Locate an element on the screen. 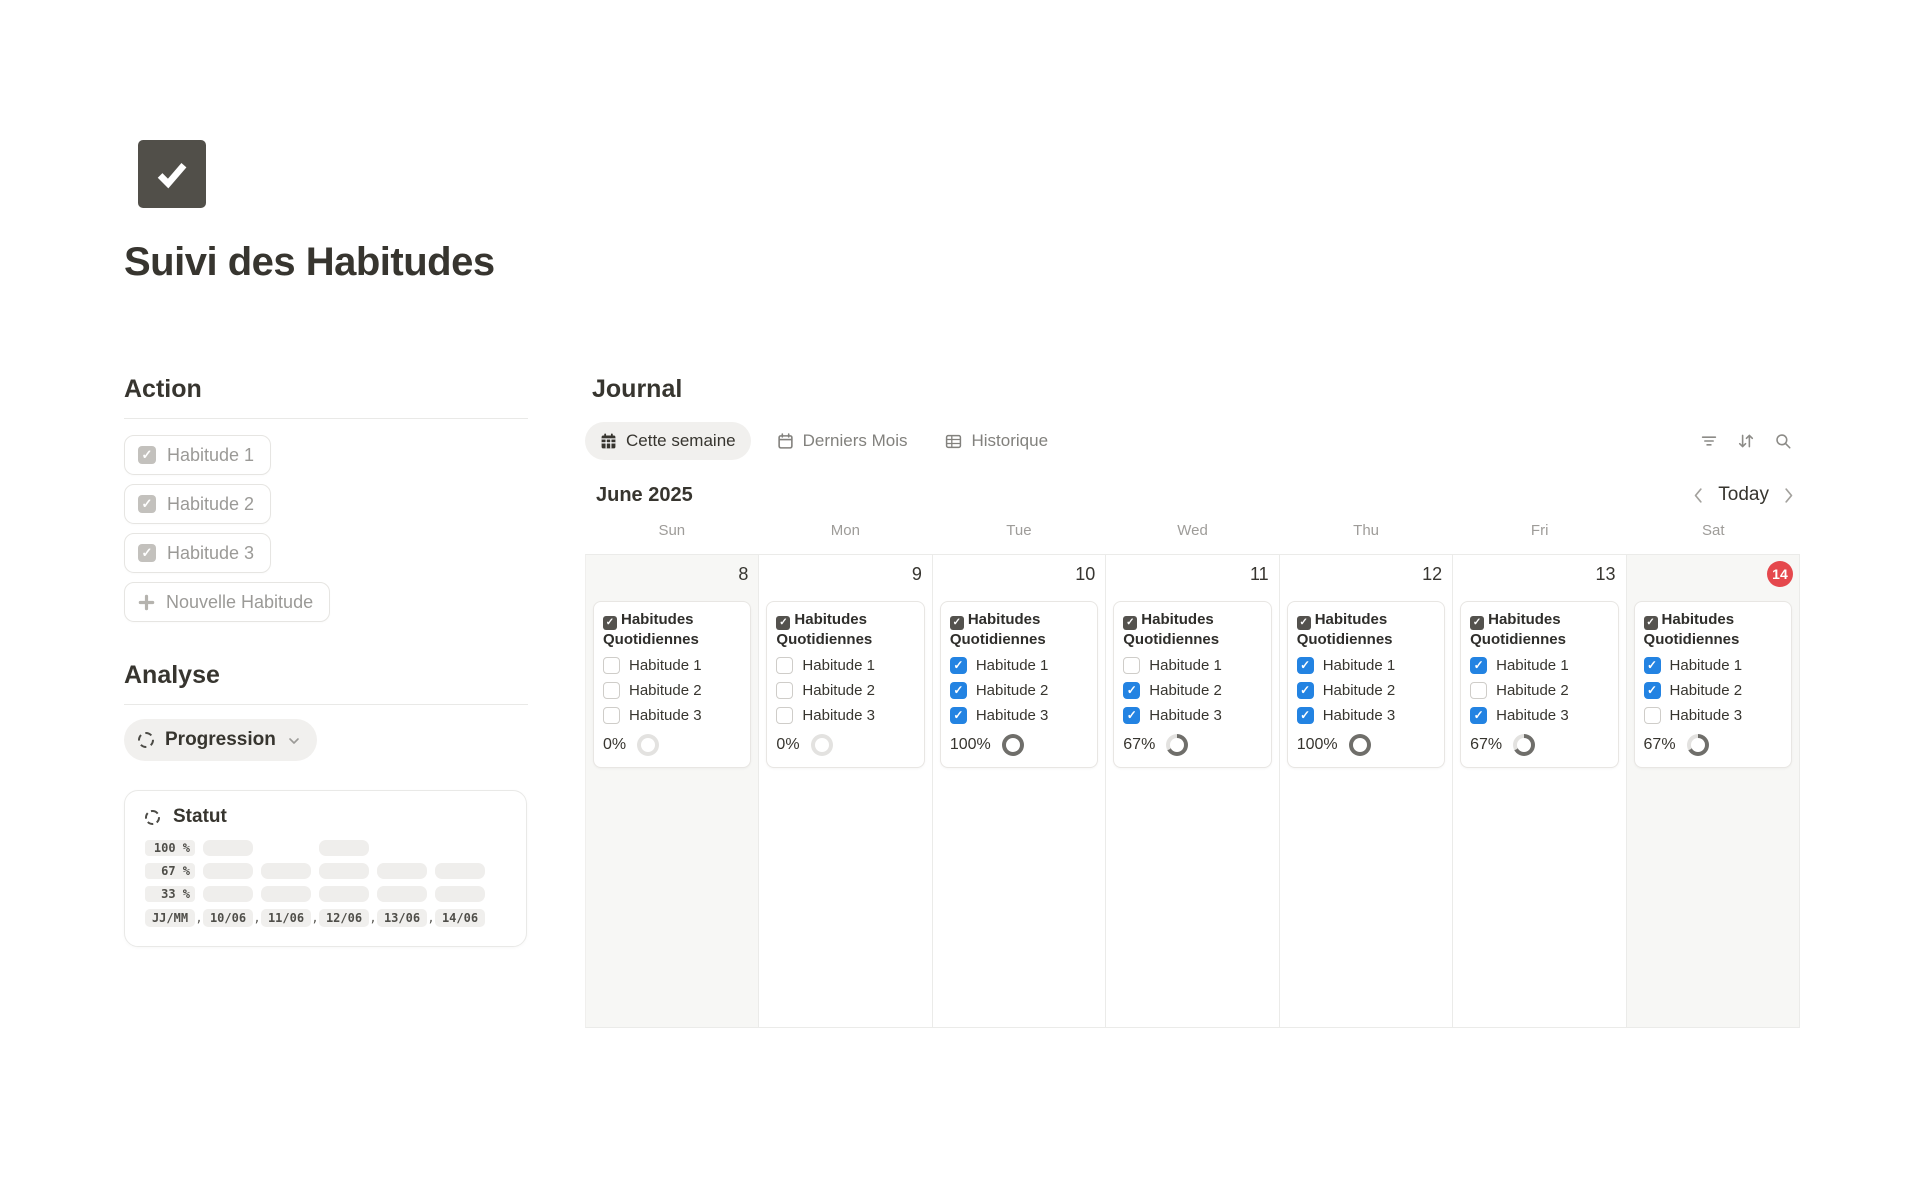 The image size is (1920, 1199). chevron-left-icon is located at coordinates (1698, 495).